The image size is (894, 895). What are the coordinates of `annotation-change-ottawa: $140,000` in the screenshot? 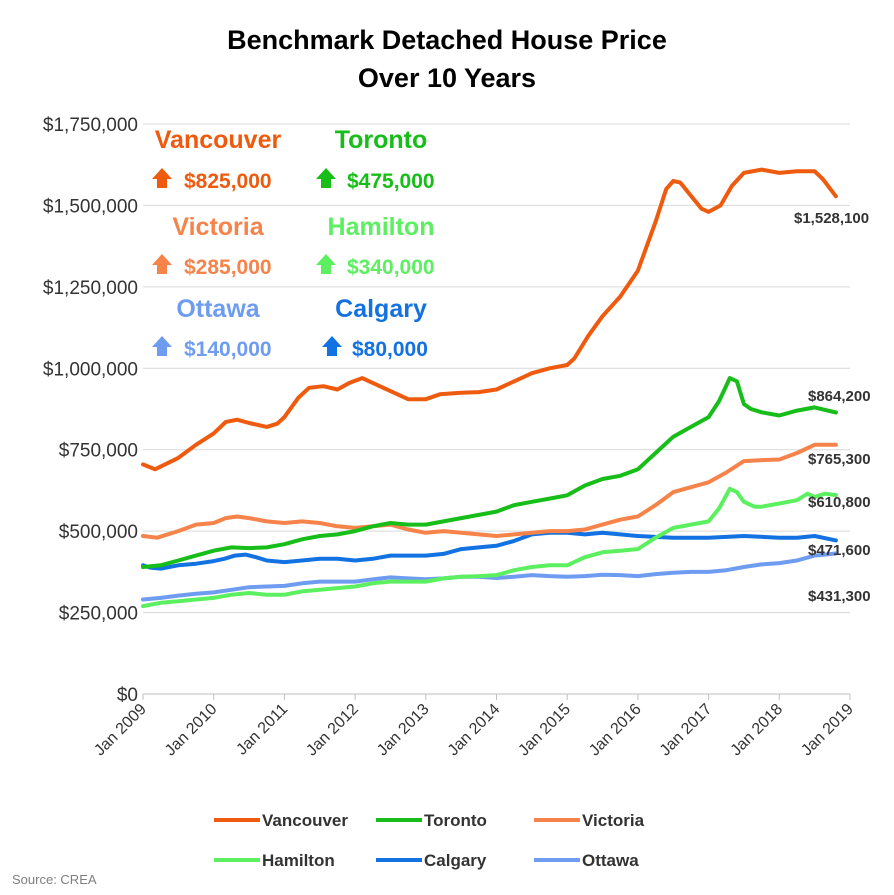 It's located at (228, 349).